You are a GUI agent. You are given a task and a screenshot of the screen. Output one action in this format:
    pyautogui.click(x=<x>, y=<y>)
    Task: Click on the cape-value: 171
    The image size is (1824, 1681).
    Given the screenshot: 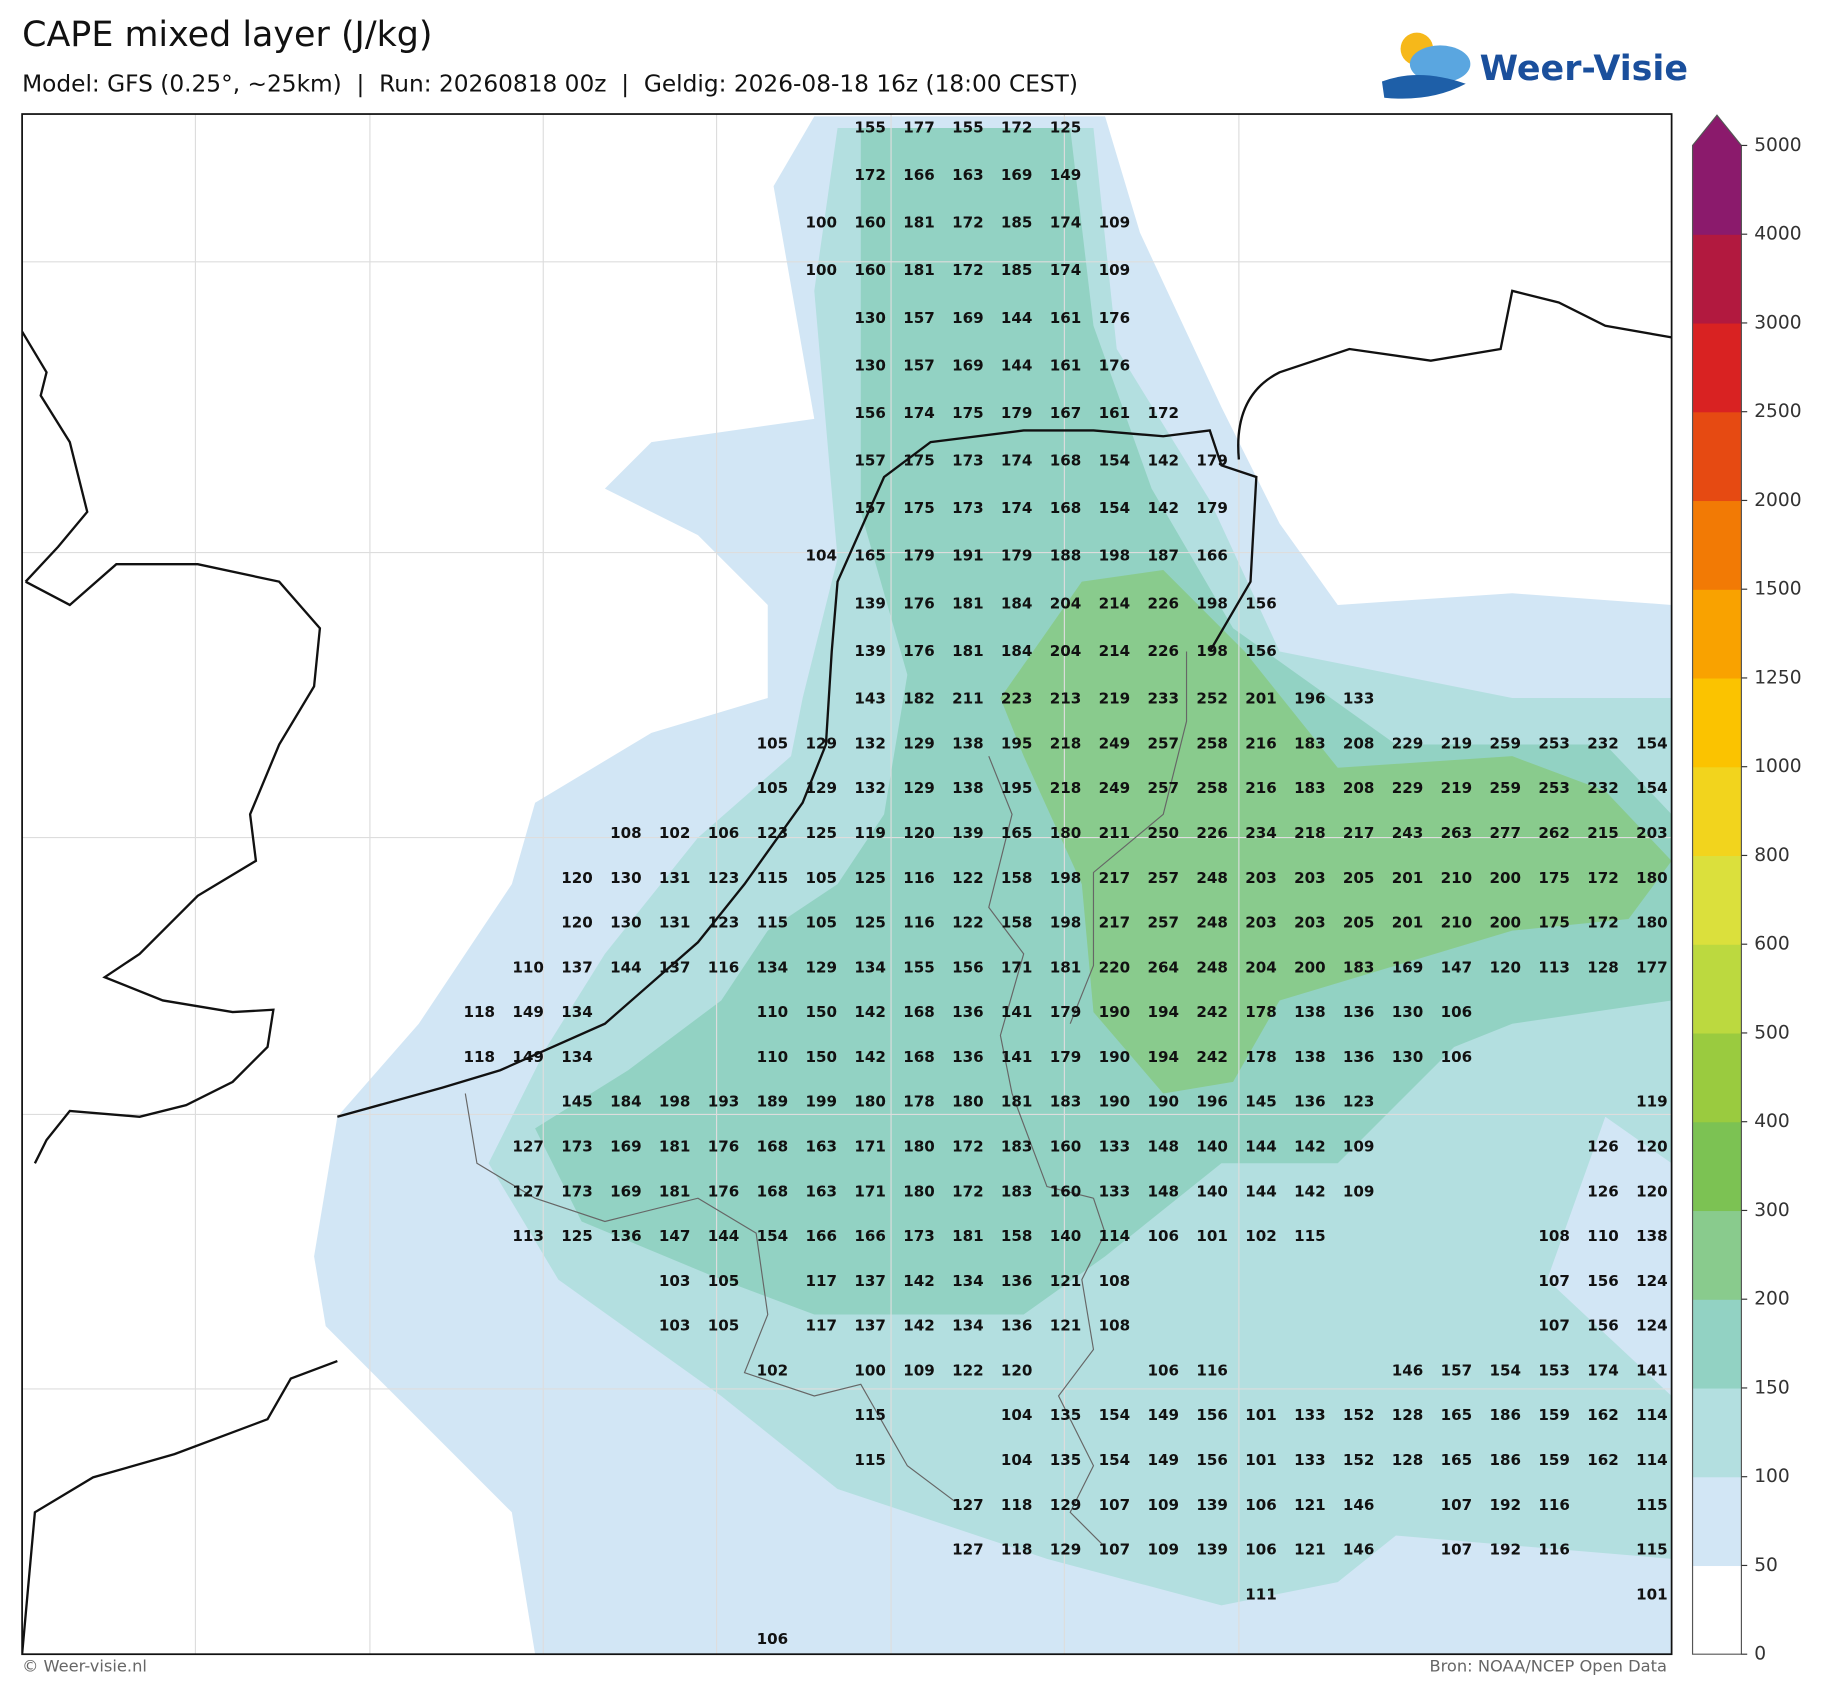 What is the action you would take?
    pyautogui.click(x=870, y=1191)
    